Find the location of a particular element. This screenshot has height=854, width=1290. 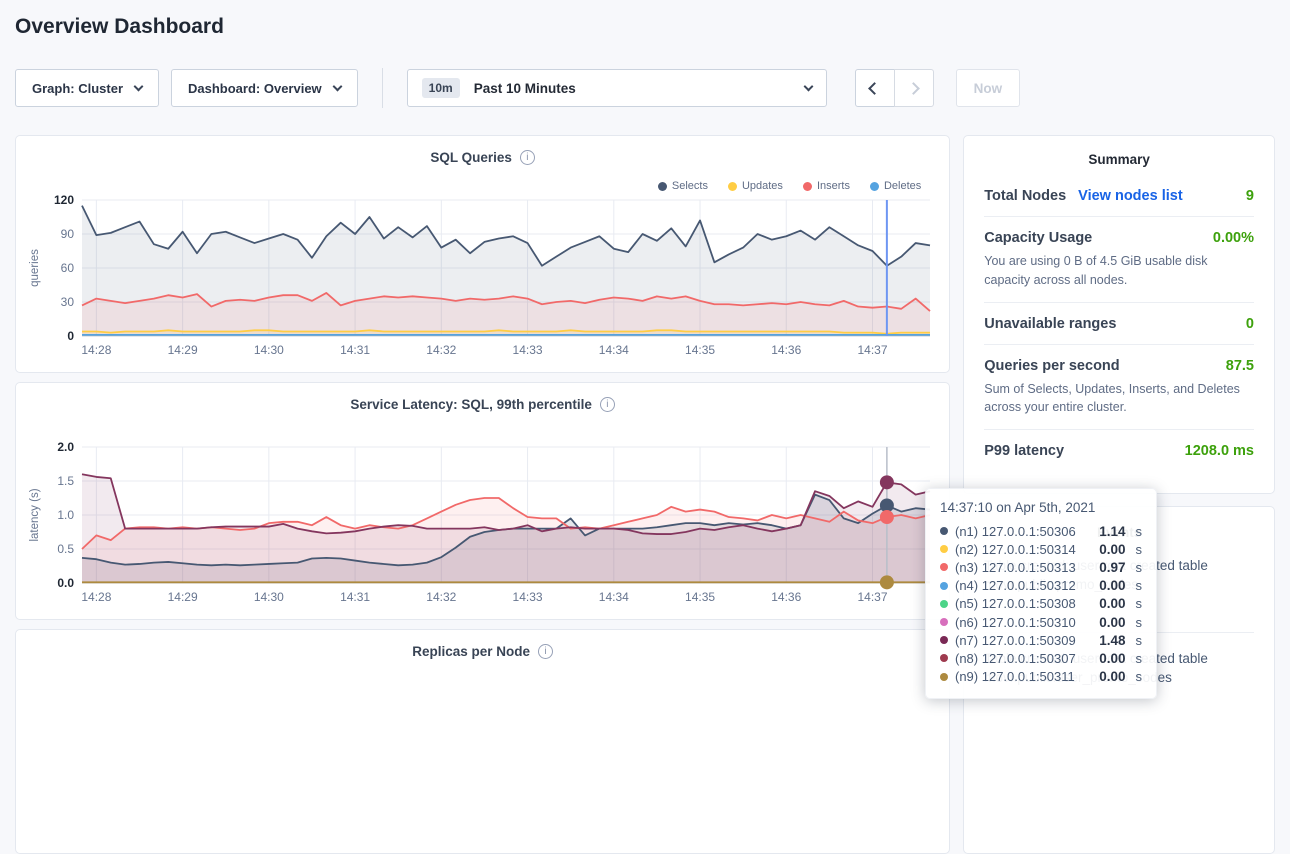

legend-item: Selects is located at coordinates (682, 186).